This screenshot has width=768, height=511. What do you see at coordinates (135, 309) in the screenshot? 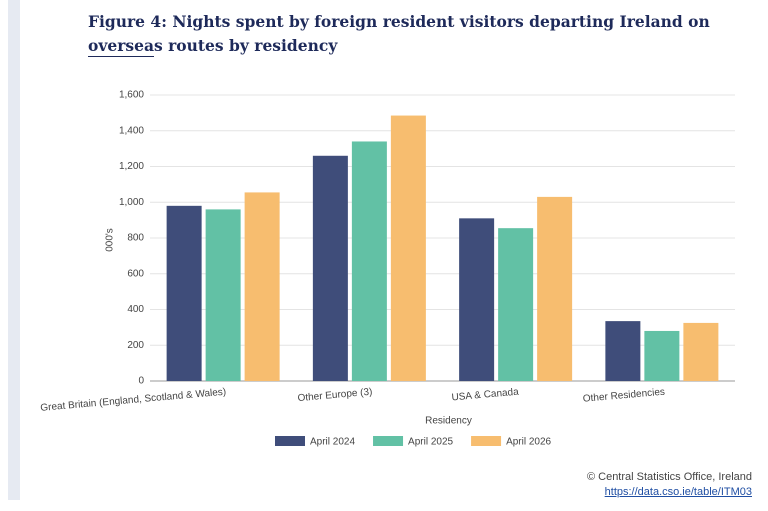
I see `y-tick-label: 400` at bounding box center [135, 309].